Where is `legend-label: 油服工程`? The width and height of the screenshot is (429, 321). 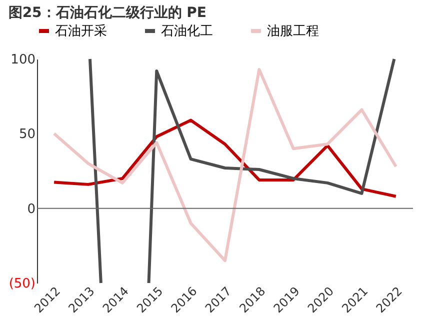
legend-label: 油服工程 is located at coordinates (293, 31).